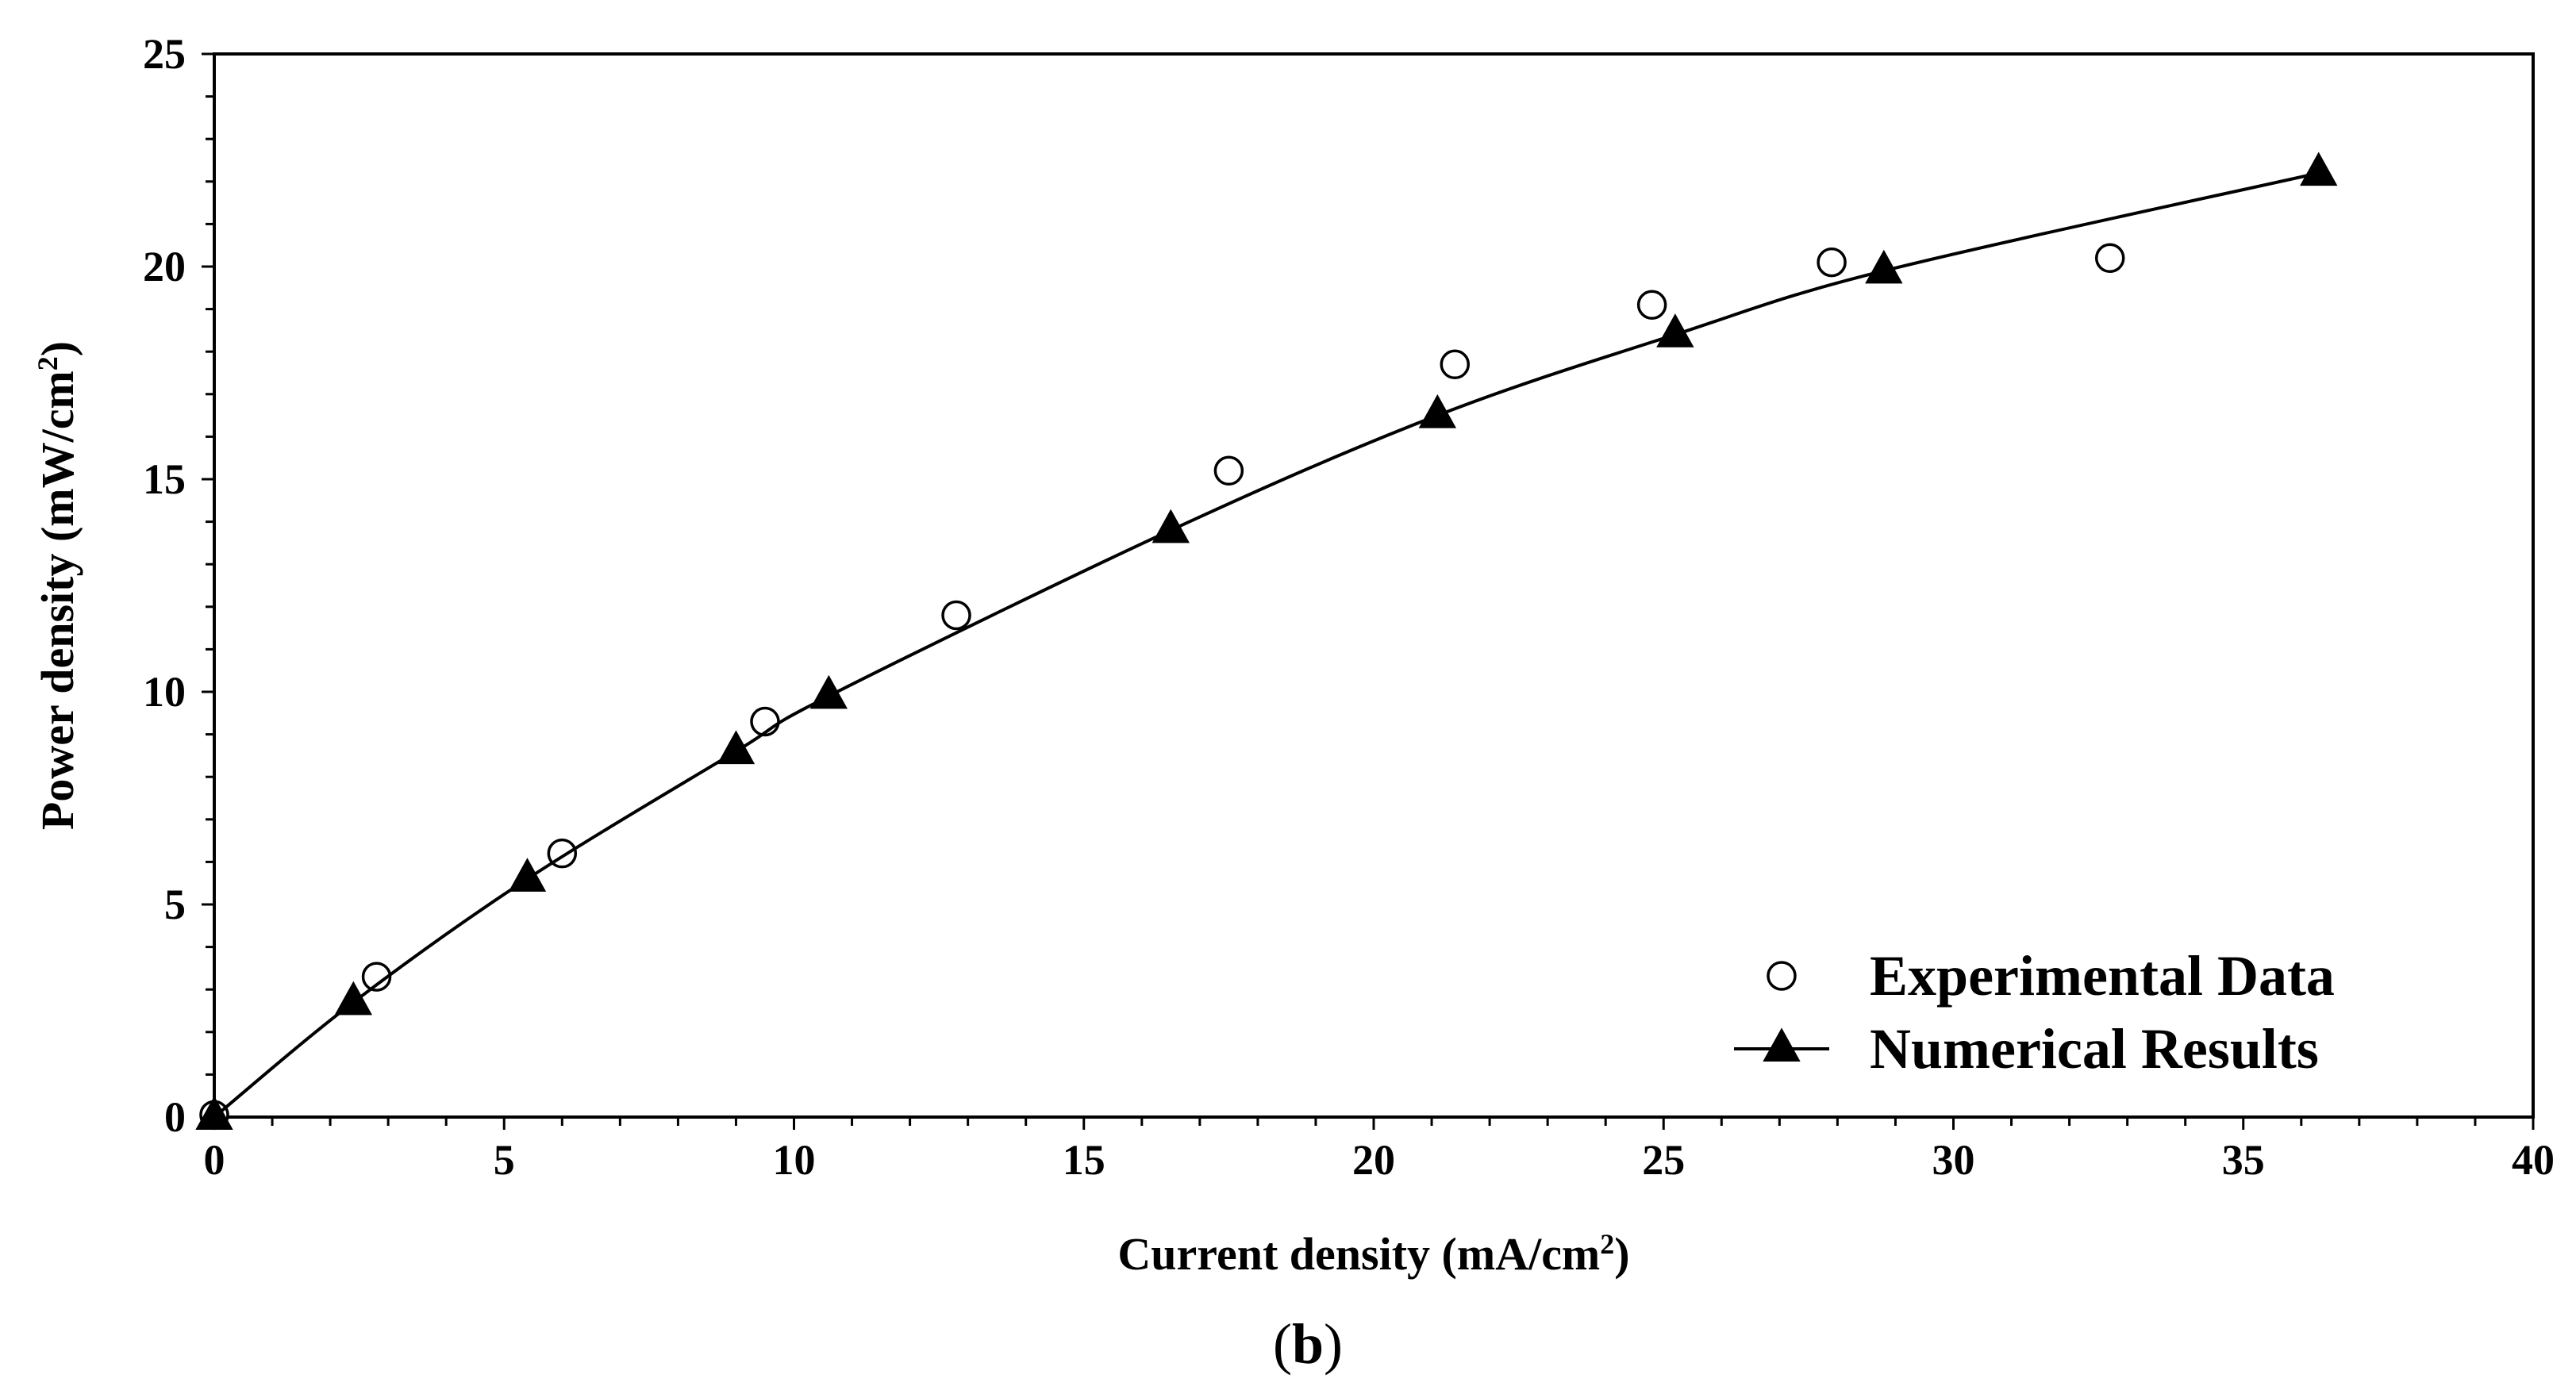 Image resolution: width=2576 pixels, height=1390 pixels. What do you see at coordinates (164, 266) in the screenshot?
I see `y-tick-label: 20` at bounding box center [164, 266].